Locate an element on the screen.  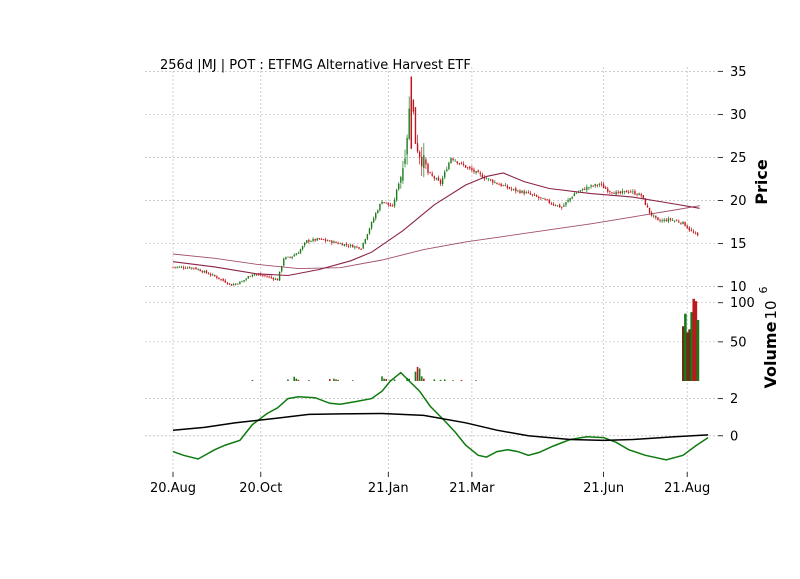
x-tick-label: 21.Jan is located at coordinates (388, 488).